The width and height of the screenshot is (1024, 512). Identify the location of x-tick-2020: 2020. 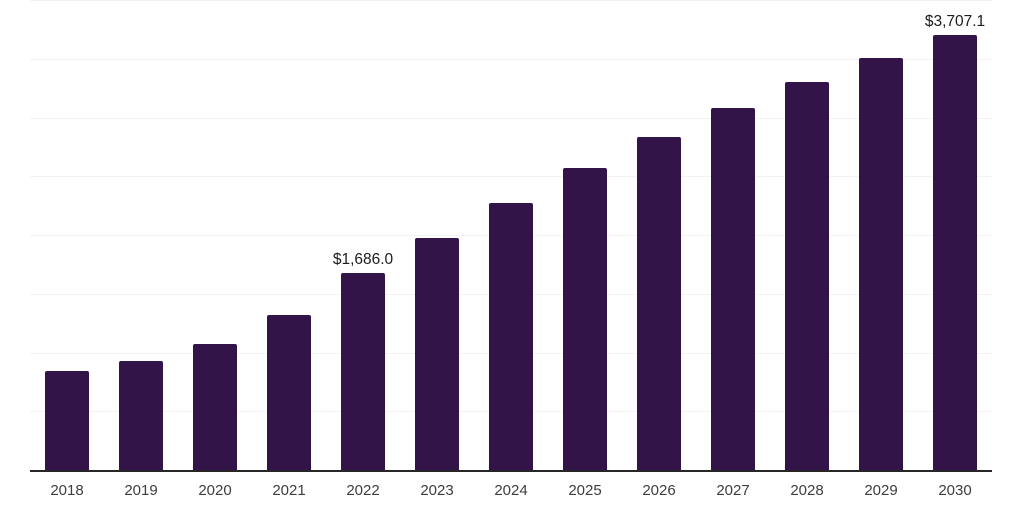
(215, 490).